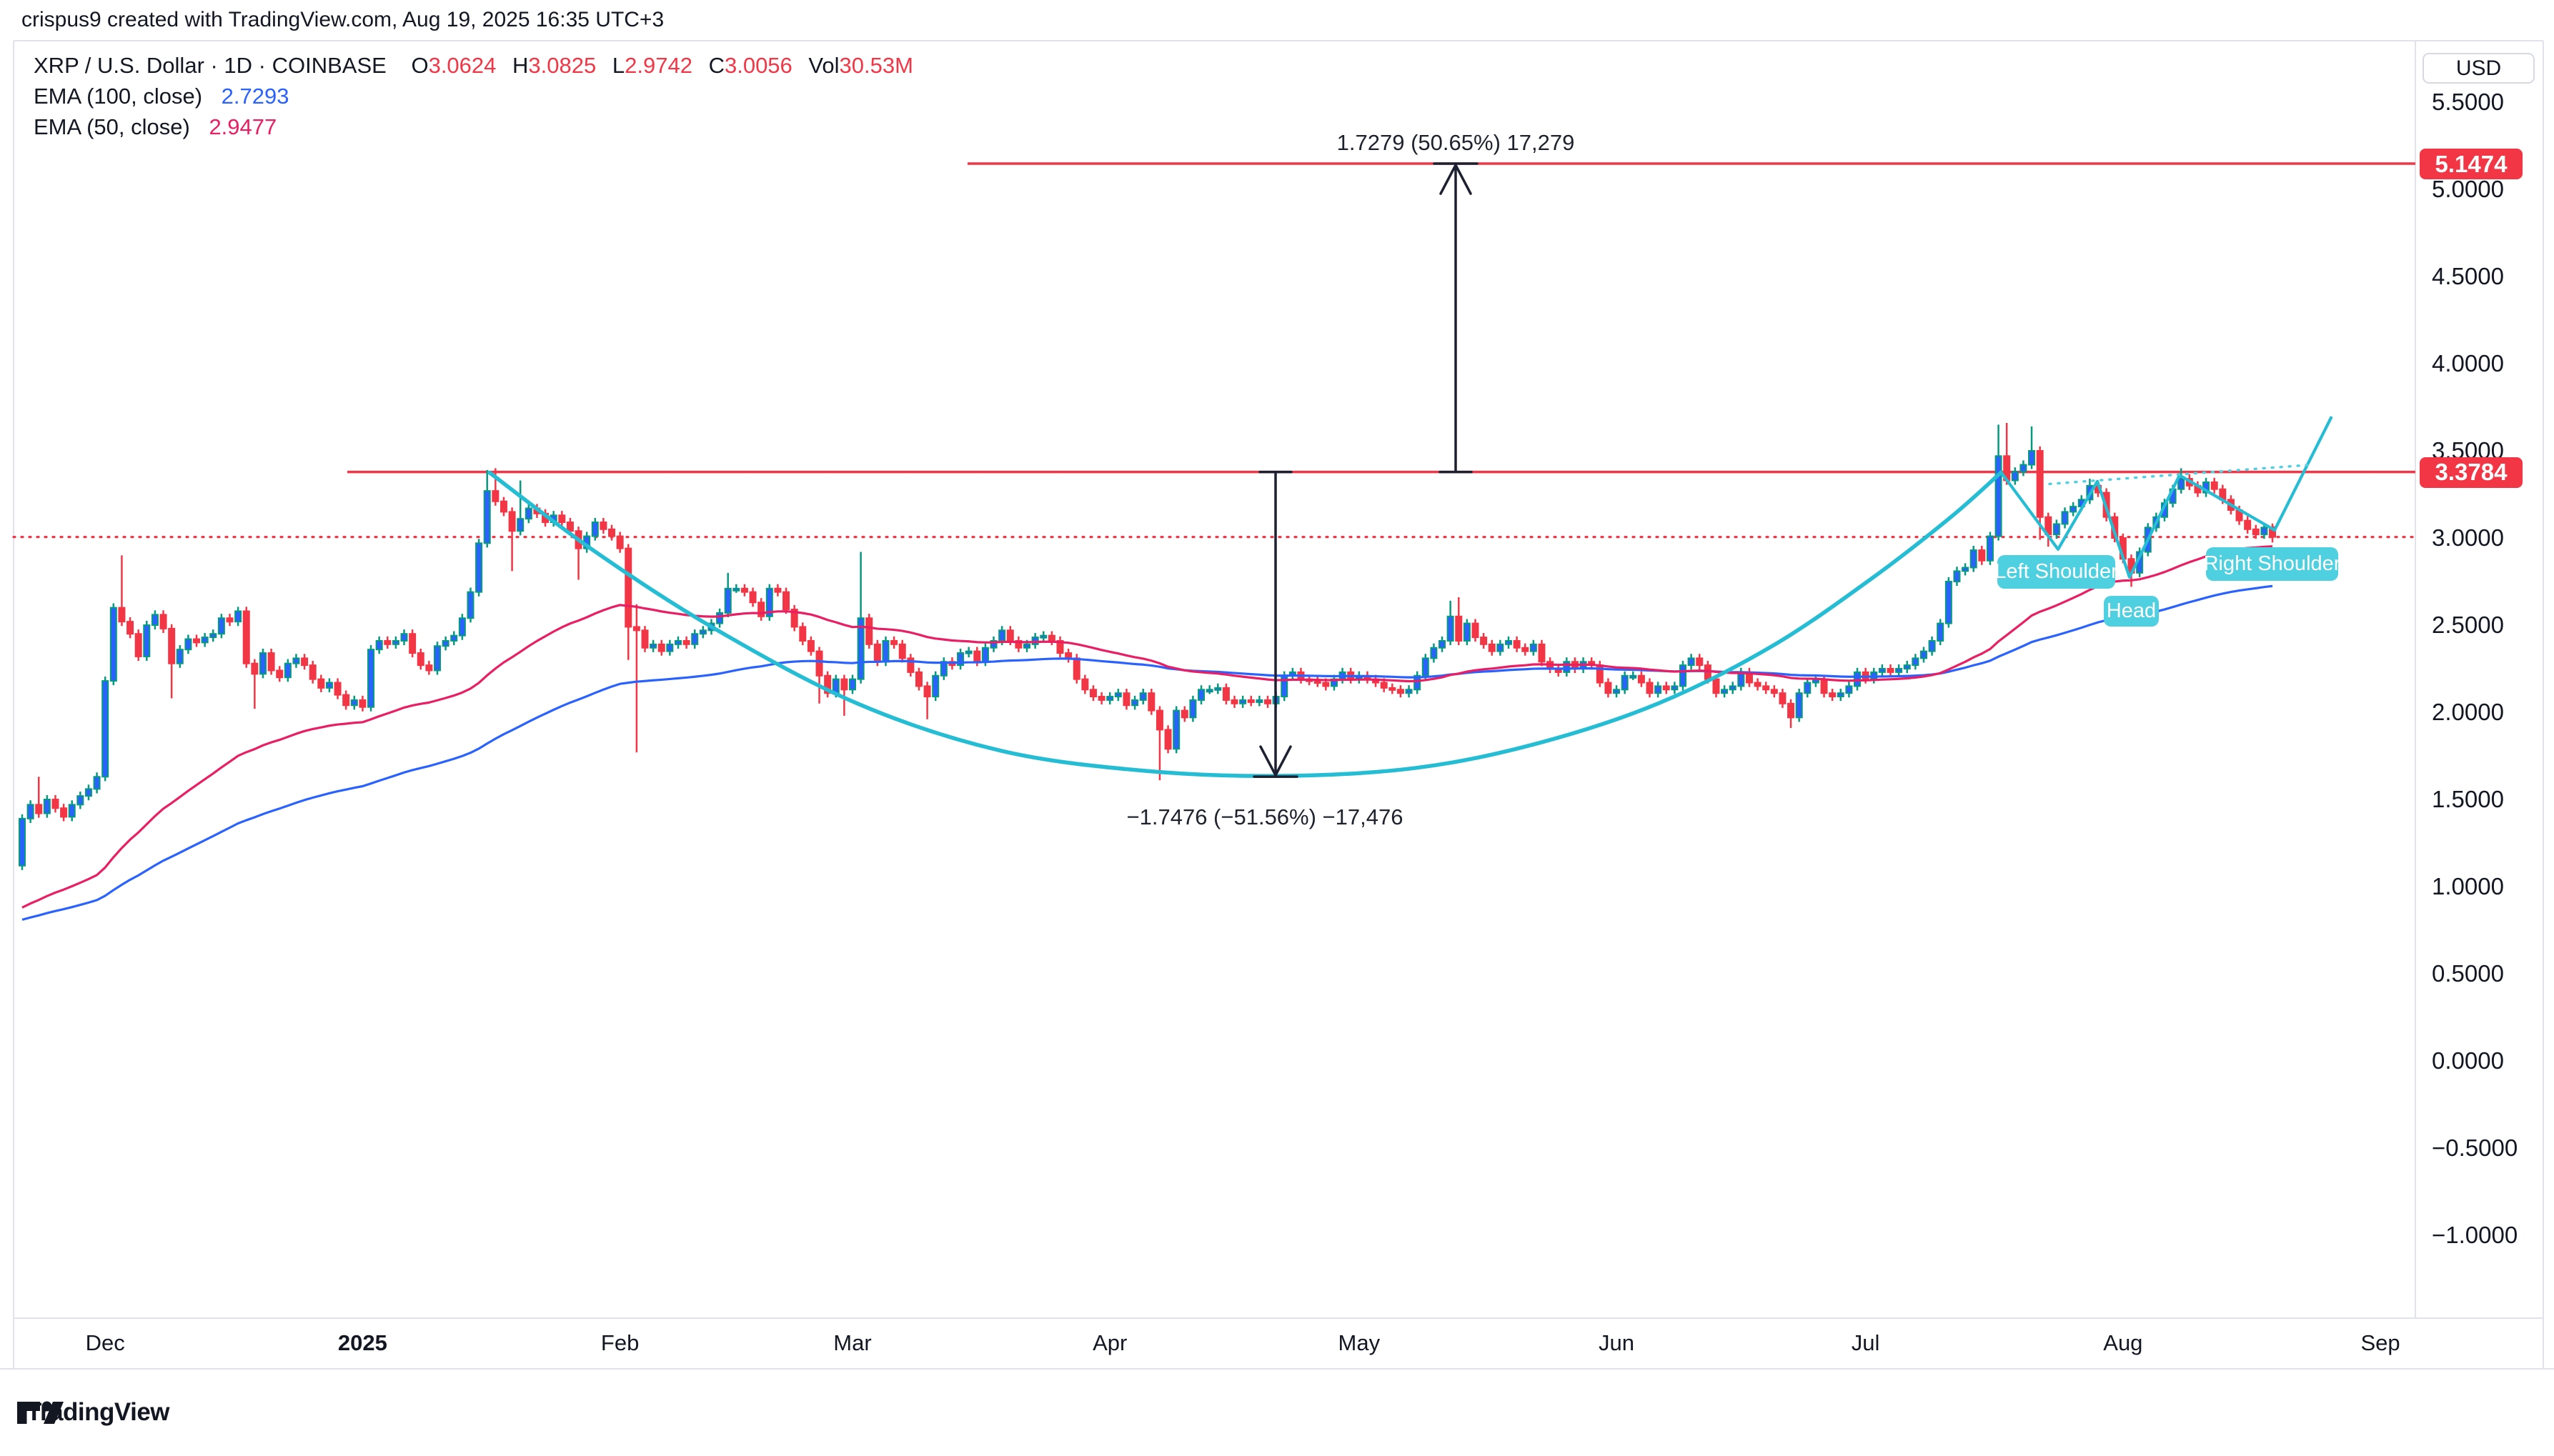  I want to click on time-axis-label: Jun, so click(1617, 1342).